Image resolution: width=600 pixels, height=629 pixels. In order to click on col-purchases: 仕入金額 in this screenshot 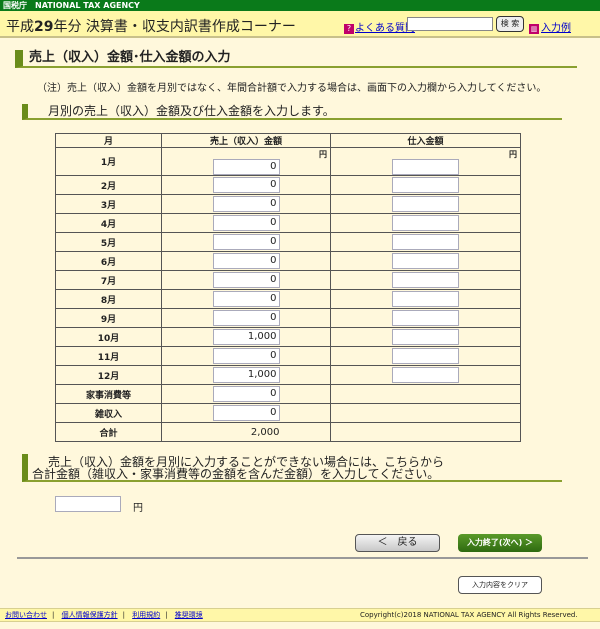, I will do `click(425, 140)`.